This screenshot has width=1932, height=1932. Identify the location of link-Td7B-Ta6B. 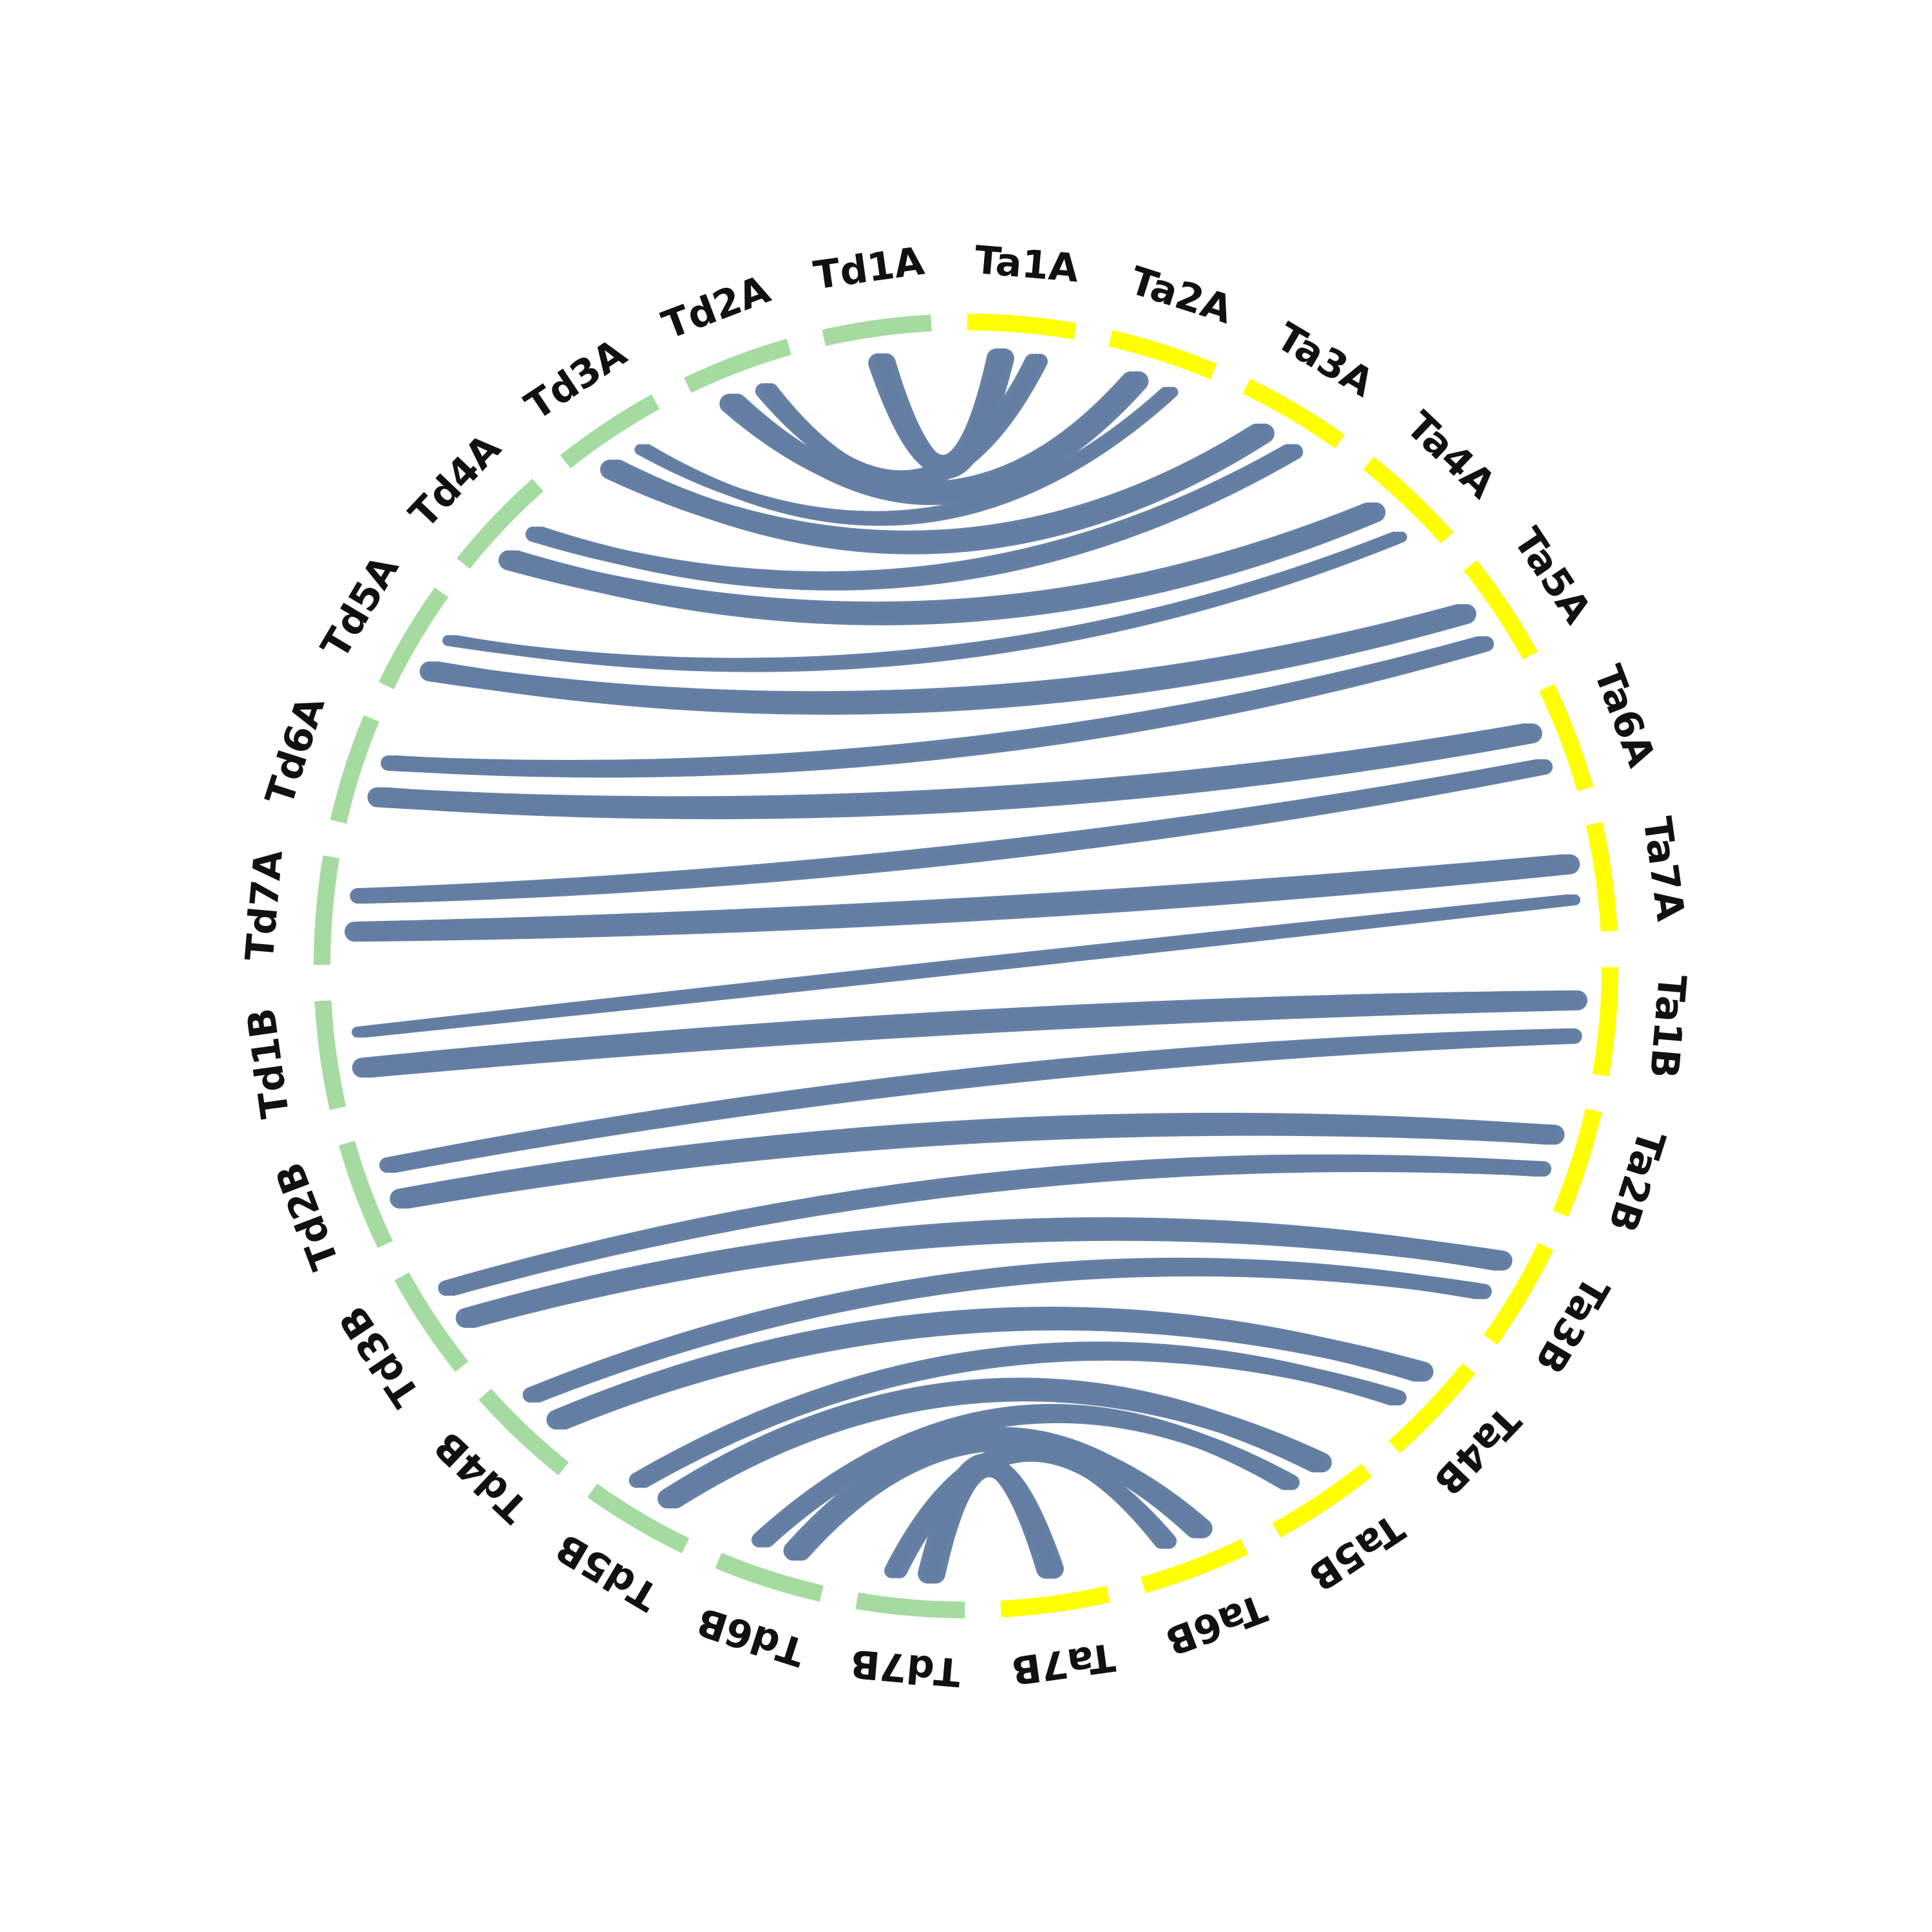
(1034, 1512).